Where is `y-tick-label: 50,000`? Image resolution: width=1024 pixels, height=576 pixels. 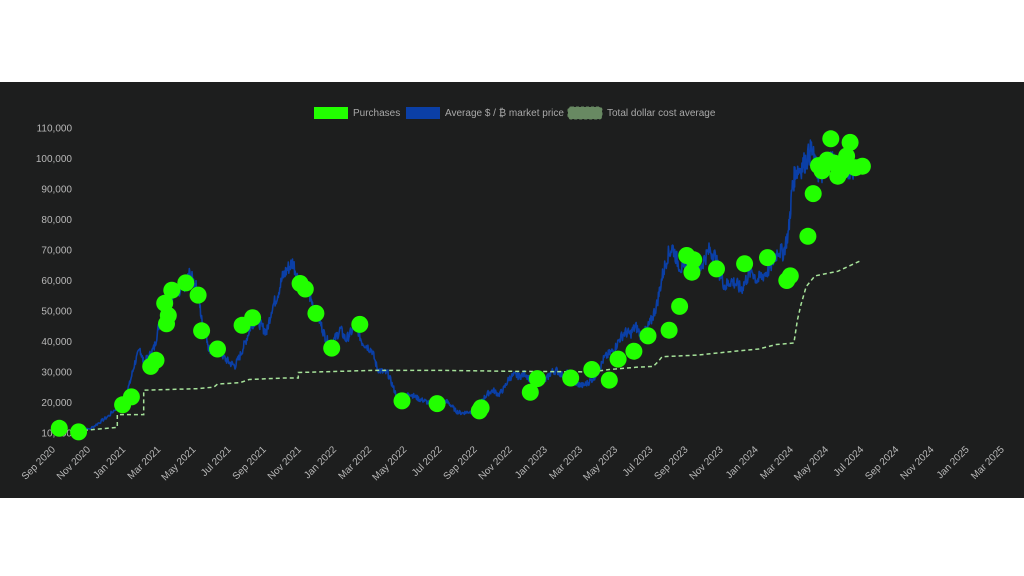
y-tick-label: 50,000 is located at coordinates (56, 311).